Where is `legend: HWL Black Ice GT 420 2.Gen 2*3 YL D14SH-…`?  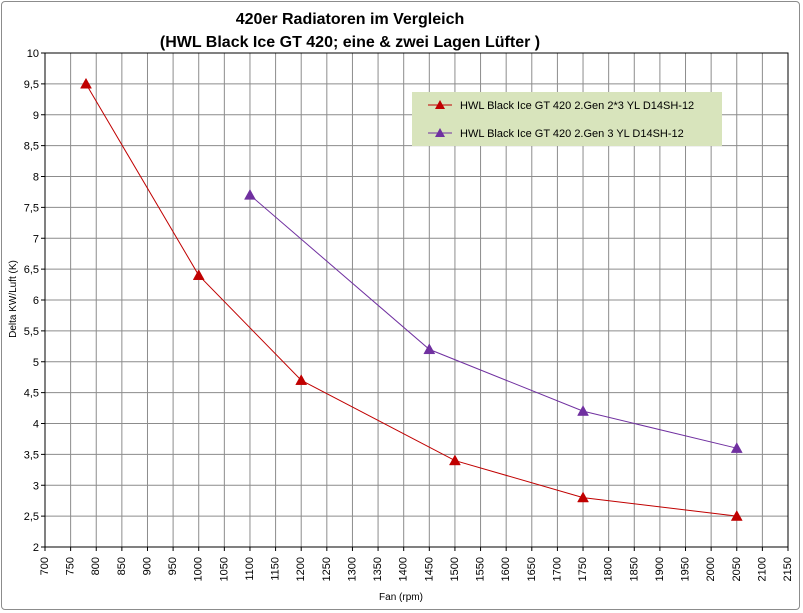 legend: HWL Black Ice GT 420 2.Gen 2*3 YL D14SH-… is located at coordinates (567, 119).